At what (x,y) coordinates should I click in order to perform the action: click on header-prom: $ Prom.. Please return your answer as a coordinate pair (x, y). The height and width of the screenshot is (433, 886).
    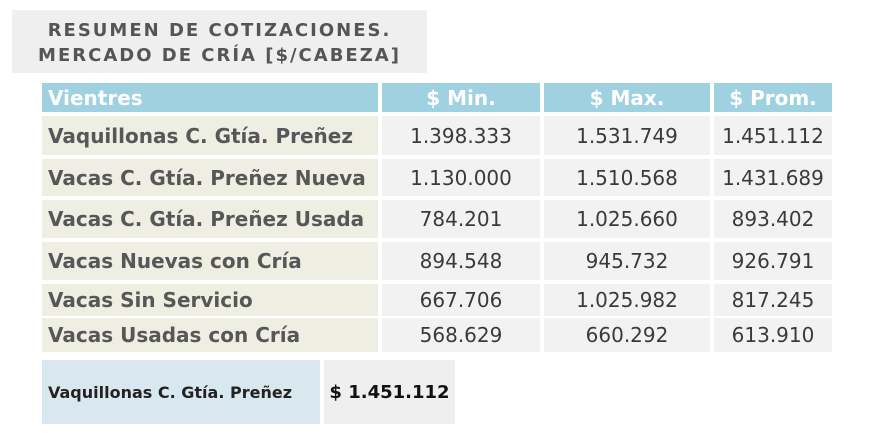
    Looking at the image, I should click on (773, 97).